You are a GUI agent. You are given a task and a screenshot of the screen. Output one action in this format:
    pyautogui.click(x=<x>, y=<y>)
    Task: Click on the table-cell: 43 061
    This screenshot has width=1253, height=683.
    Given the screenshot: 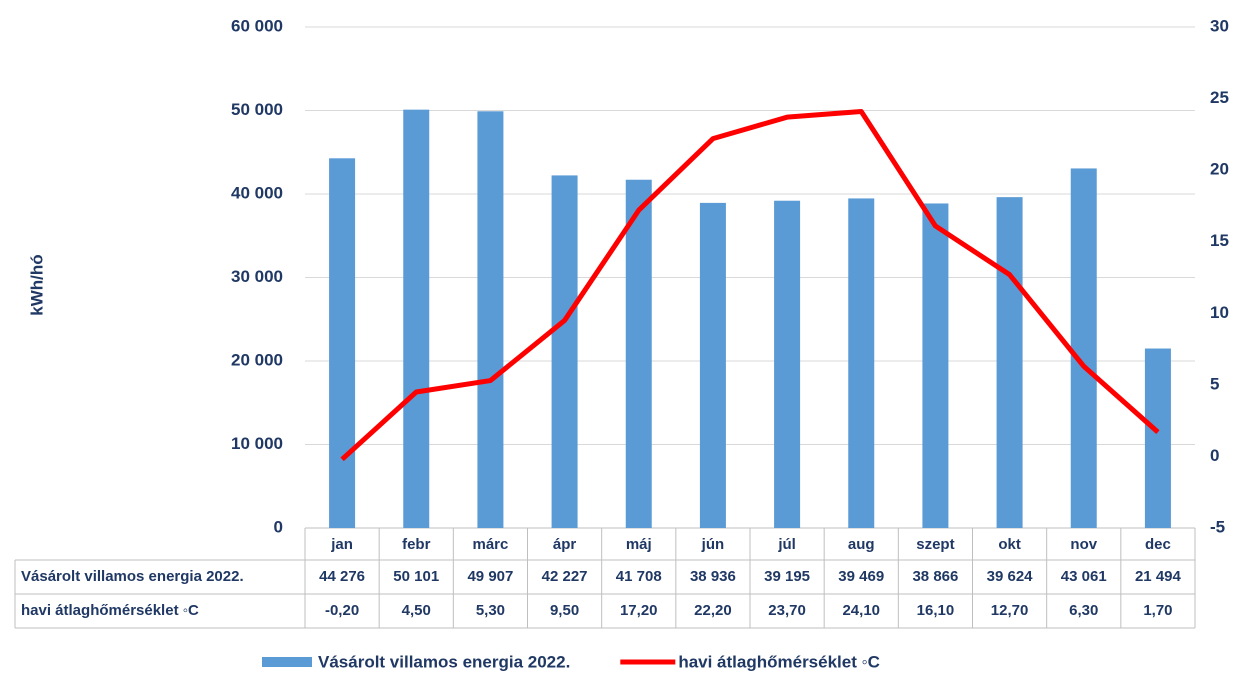 What is the action you would take?
    pyautogui.click(x=1084, y=576)
    